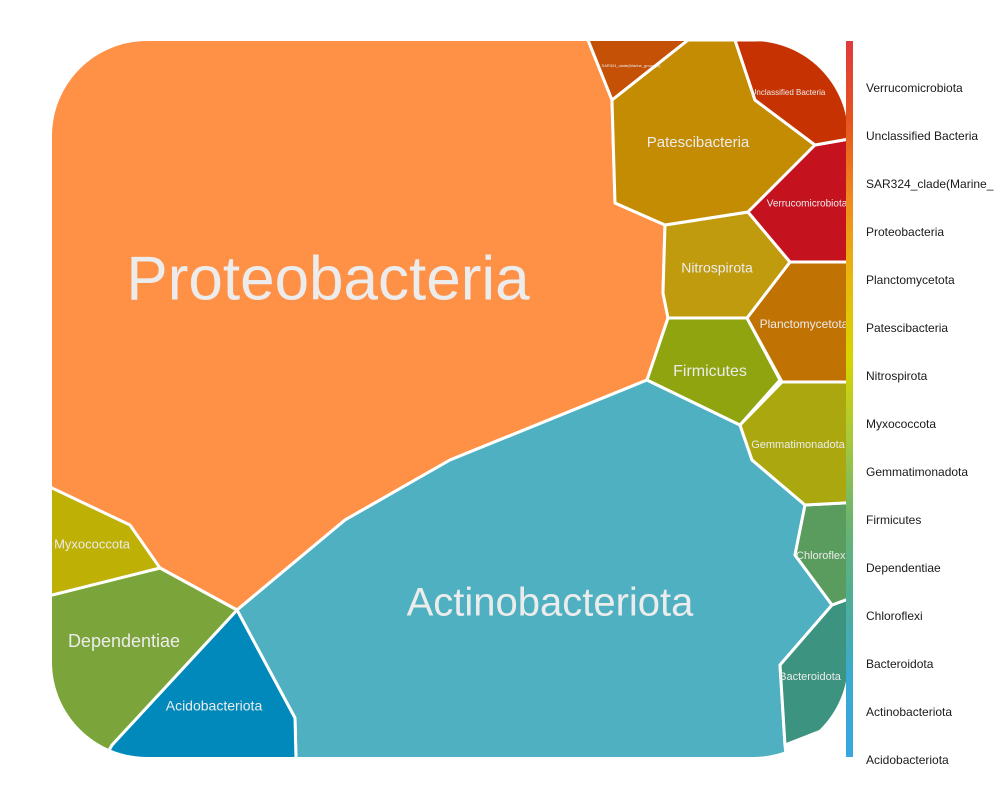 Image resolution: width=1000 pixels, height=800 pixels. What do you see at coordinates (907, 328) in the screenshot?
I see `legend-label-patescibacteria: Patescibacteria` at bounding box center [907, 328].